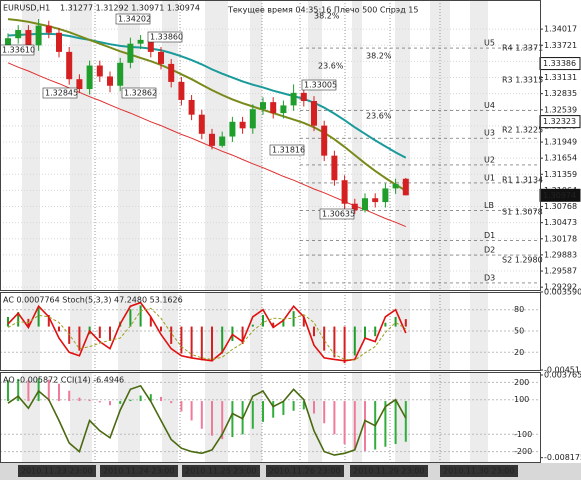  What do you see at coordinates (559, 195) in the screenshot?
I see `price-box-label: 1.30974` at bounding box center [559, 195].